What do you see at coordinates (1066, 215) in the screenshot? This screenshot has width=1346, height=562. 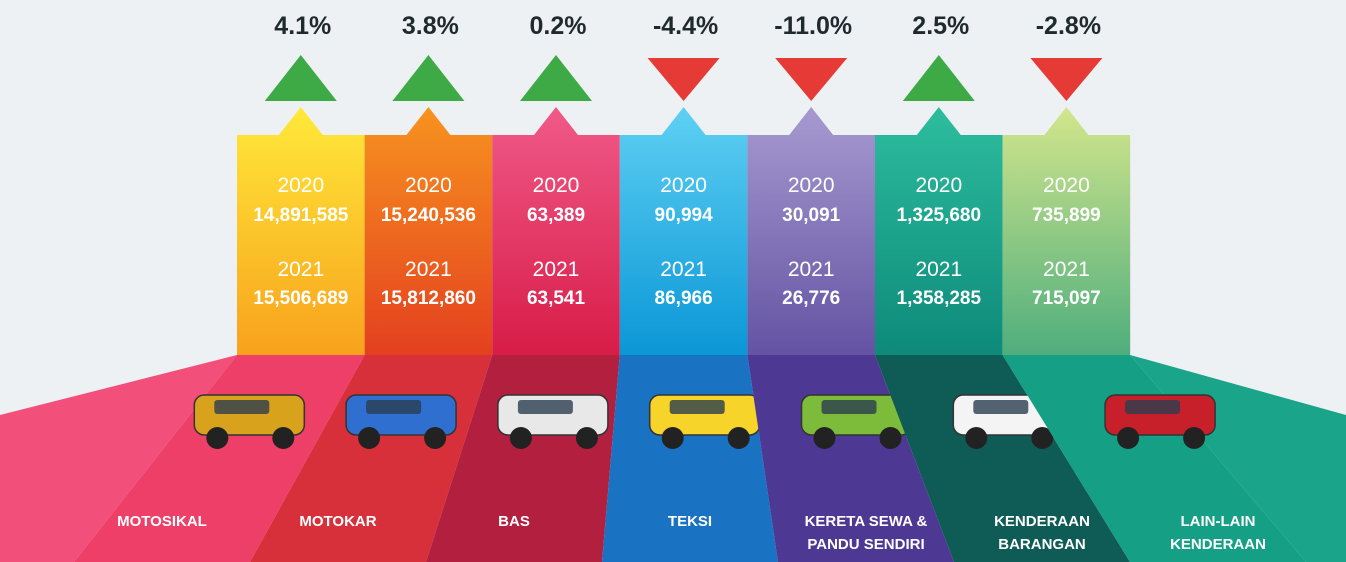 I see `value-label: 735,899` at bounding box center [1066, 215].